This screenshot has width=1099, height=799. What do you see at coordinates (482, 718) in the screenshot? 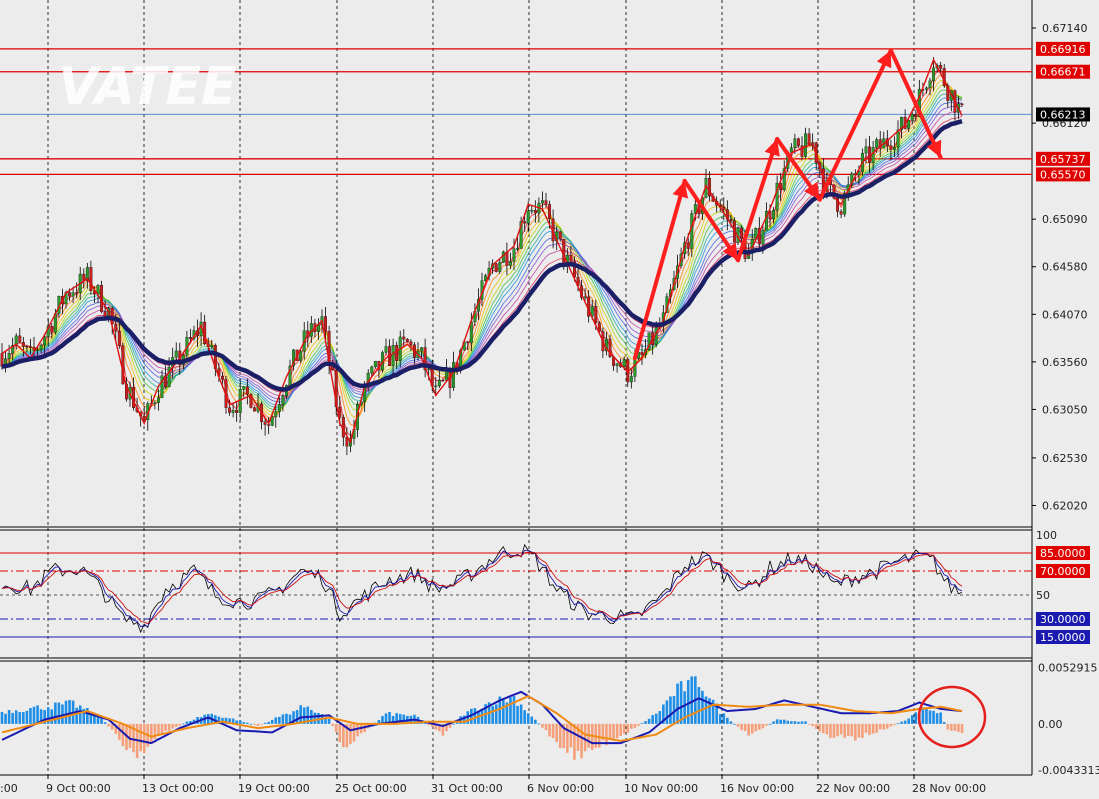
I see `macd-line` at bounding box center [482, 718].